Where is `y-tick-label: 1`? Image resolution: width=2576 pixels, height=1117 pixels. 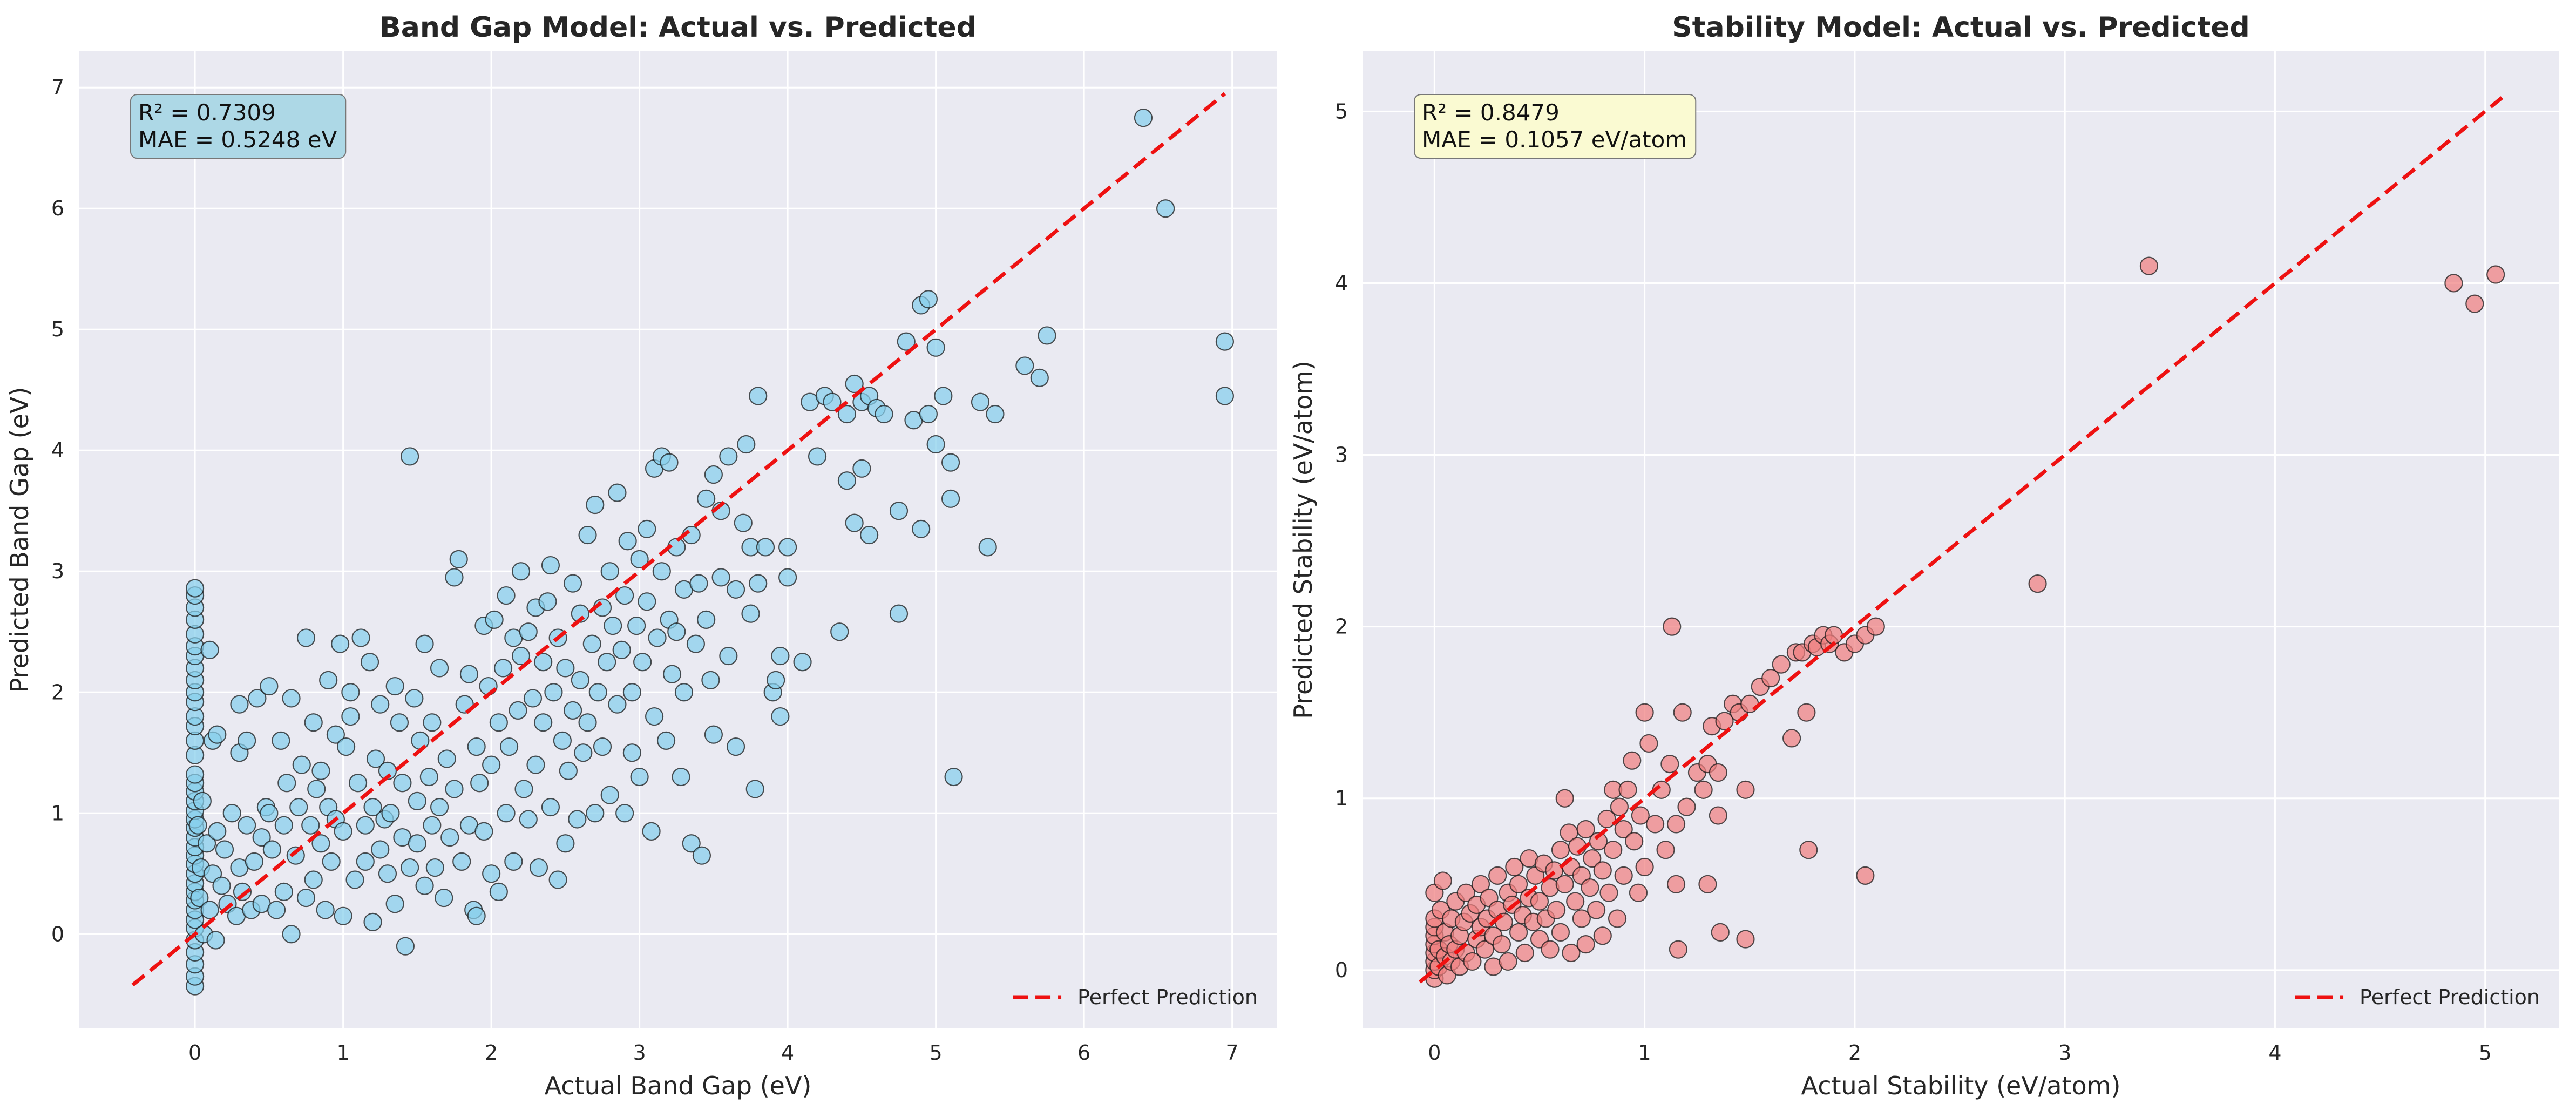
y-tick-label: 1 is located at coordinates (1341, 798).